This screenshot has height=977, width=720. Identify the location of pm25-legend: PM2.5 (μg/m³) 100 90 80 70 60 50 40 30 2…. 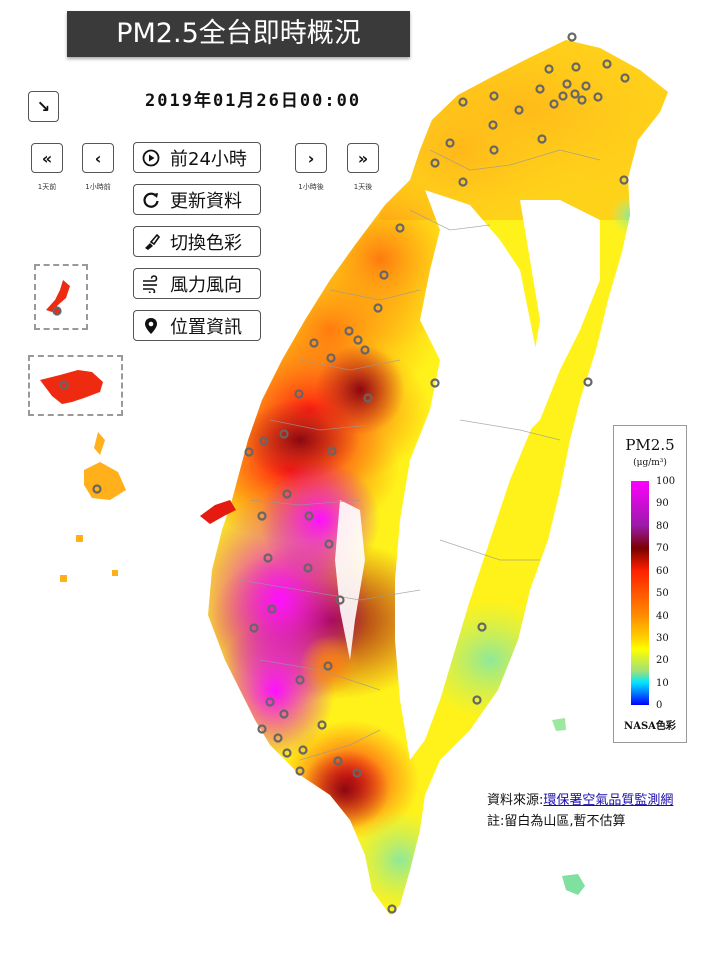
(650, 584).